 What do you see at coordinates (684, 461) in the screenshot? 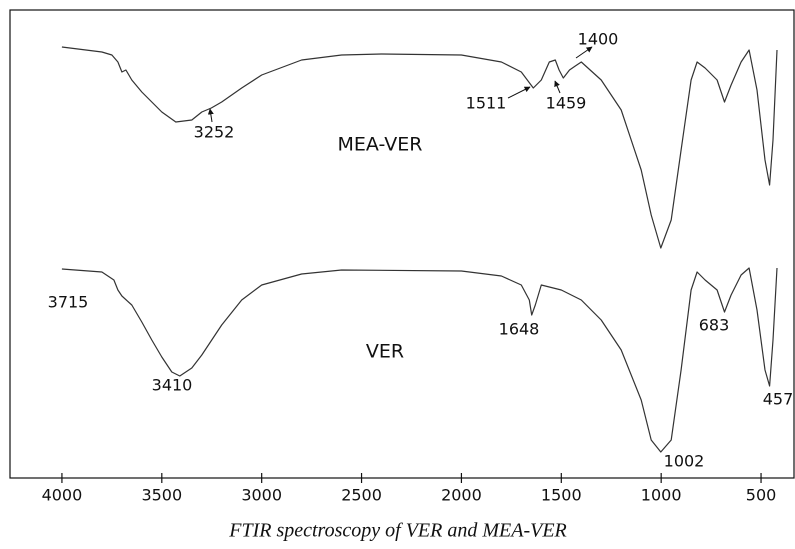
I see `peak-label: 1002` at bounding box center [684, 461].